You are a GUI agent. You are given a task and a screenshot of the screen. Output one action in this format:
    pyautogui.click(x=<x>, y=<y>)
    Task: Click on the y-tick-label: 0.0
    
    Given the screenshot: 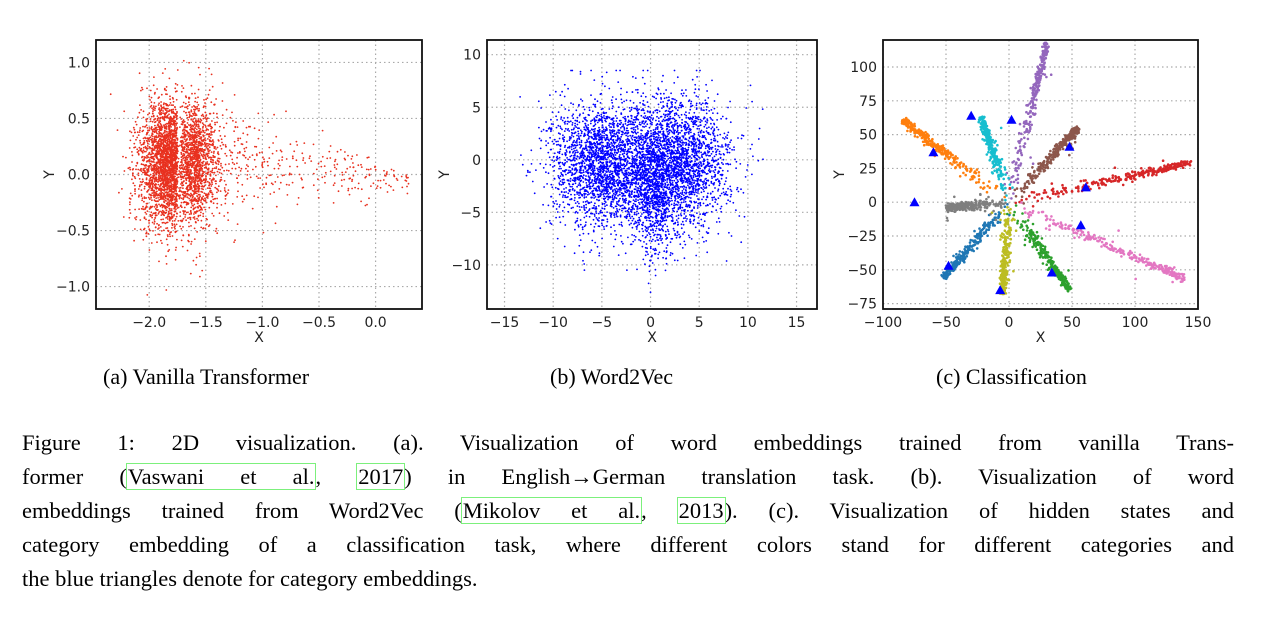 What is the action you would take?
    pyautogui.click(x=79, y=176)
    